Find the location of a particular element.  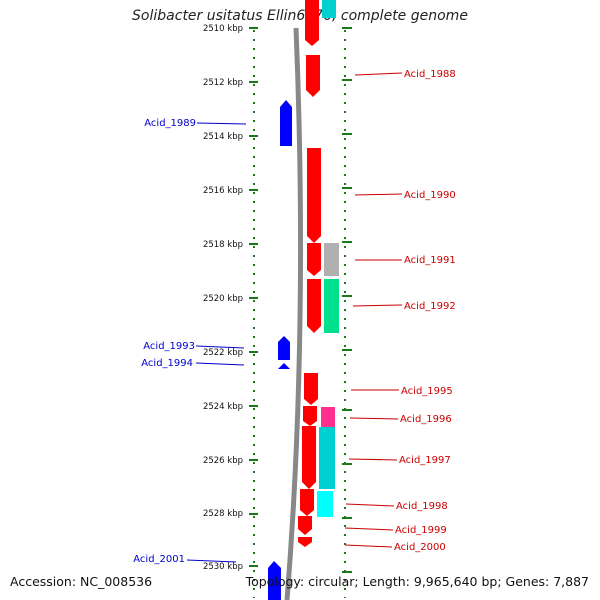

gene-label-acid-1988: Acid_1988 is located at coordinates (430, 74).